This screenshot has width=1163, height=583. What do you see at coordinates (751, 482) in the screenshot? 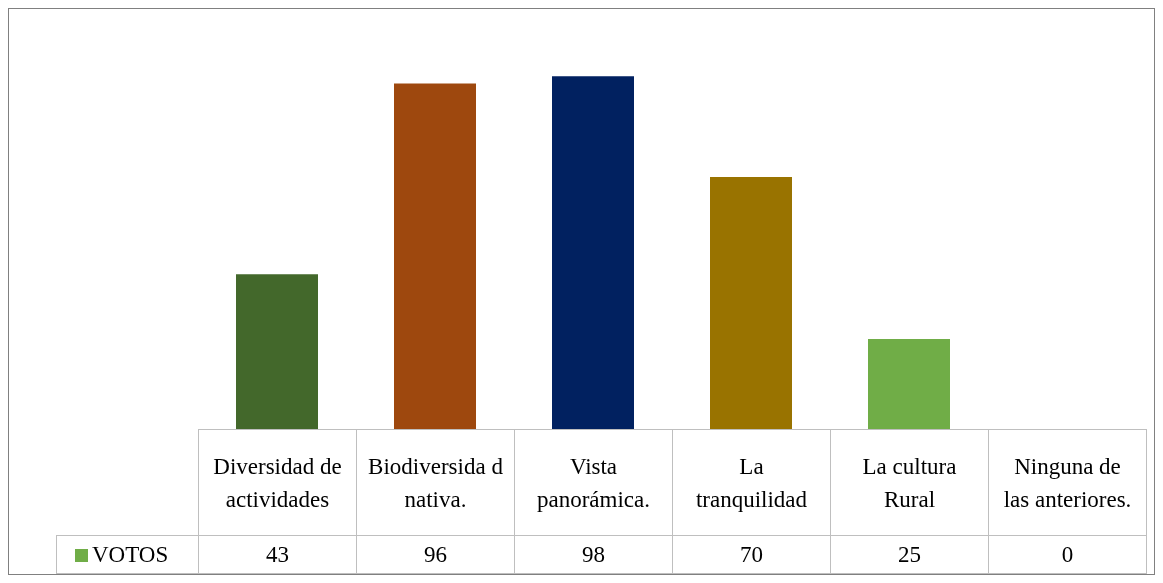
I see `x-tick-label: La tranquilidad` at bounding box center [751, 482].